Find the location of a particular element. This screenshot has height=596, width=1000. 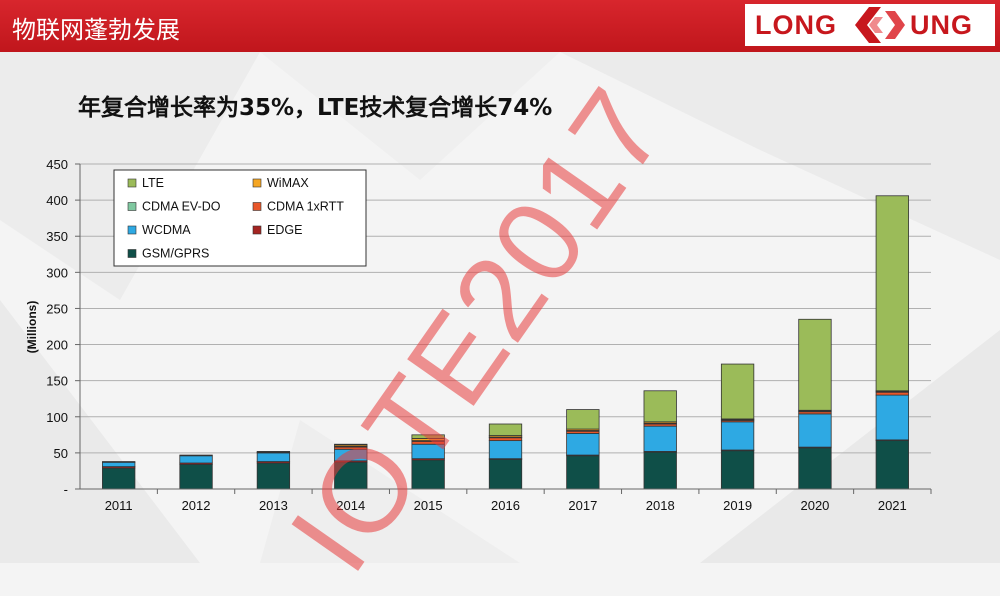

bar-segment-wcdma-2013 is located at coordinates (273, 457).